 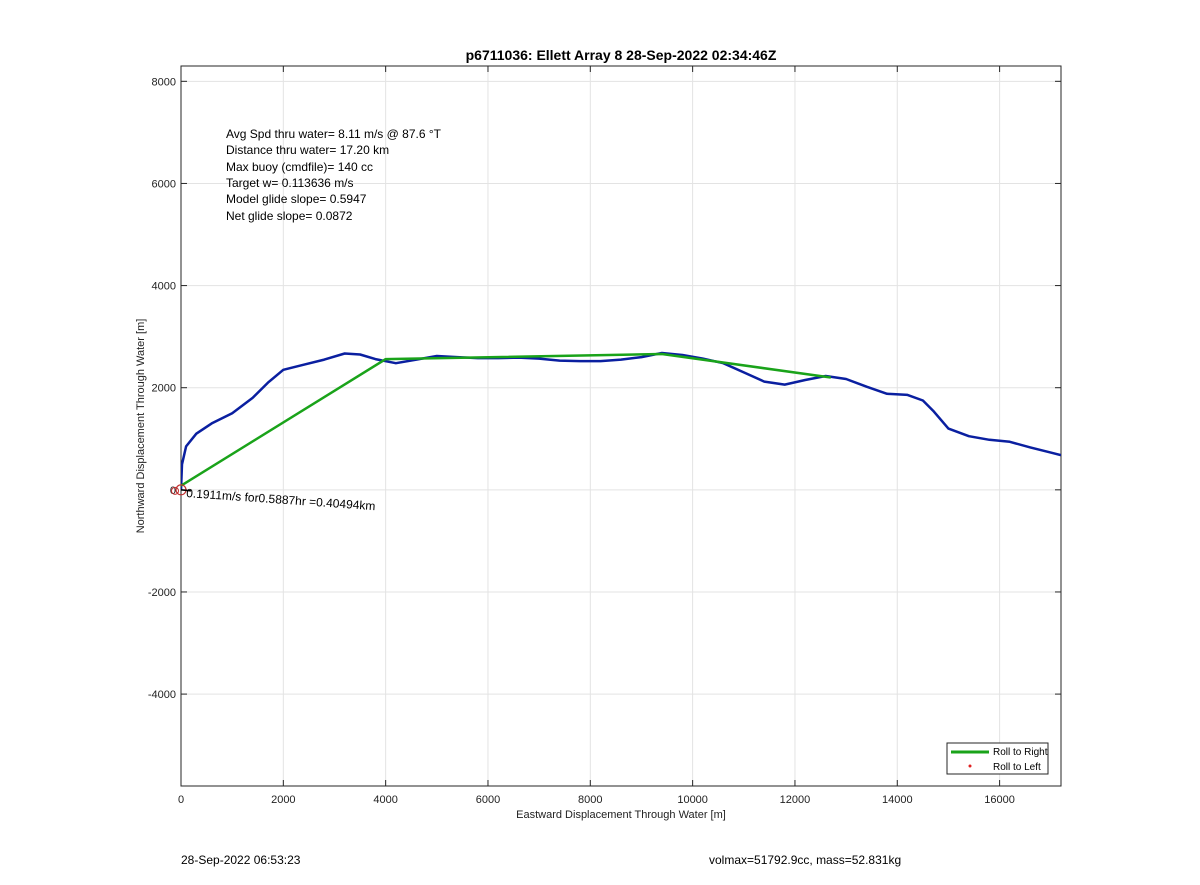 What do you see at coordinates (164, 82) in the screenshot?
I see `y-tick-label: 8000` at bounding box center [164, 82].